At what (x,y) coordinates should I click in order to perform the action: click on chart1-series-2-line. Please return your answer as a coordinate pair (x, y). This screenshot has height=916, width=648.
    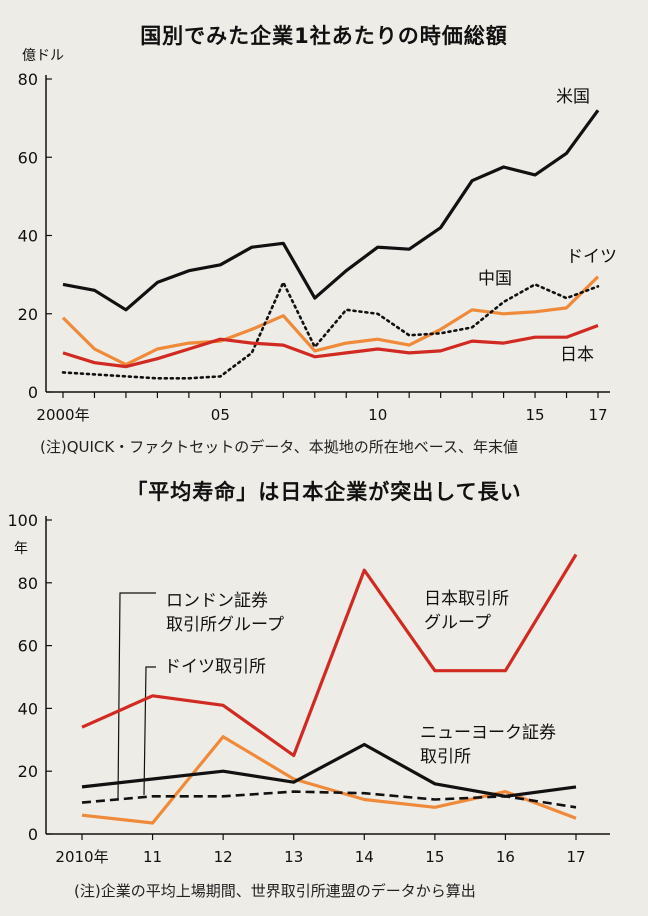
    Looking at the image, I should click on (330, 330).